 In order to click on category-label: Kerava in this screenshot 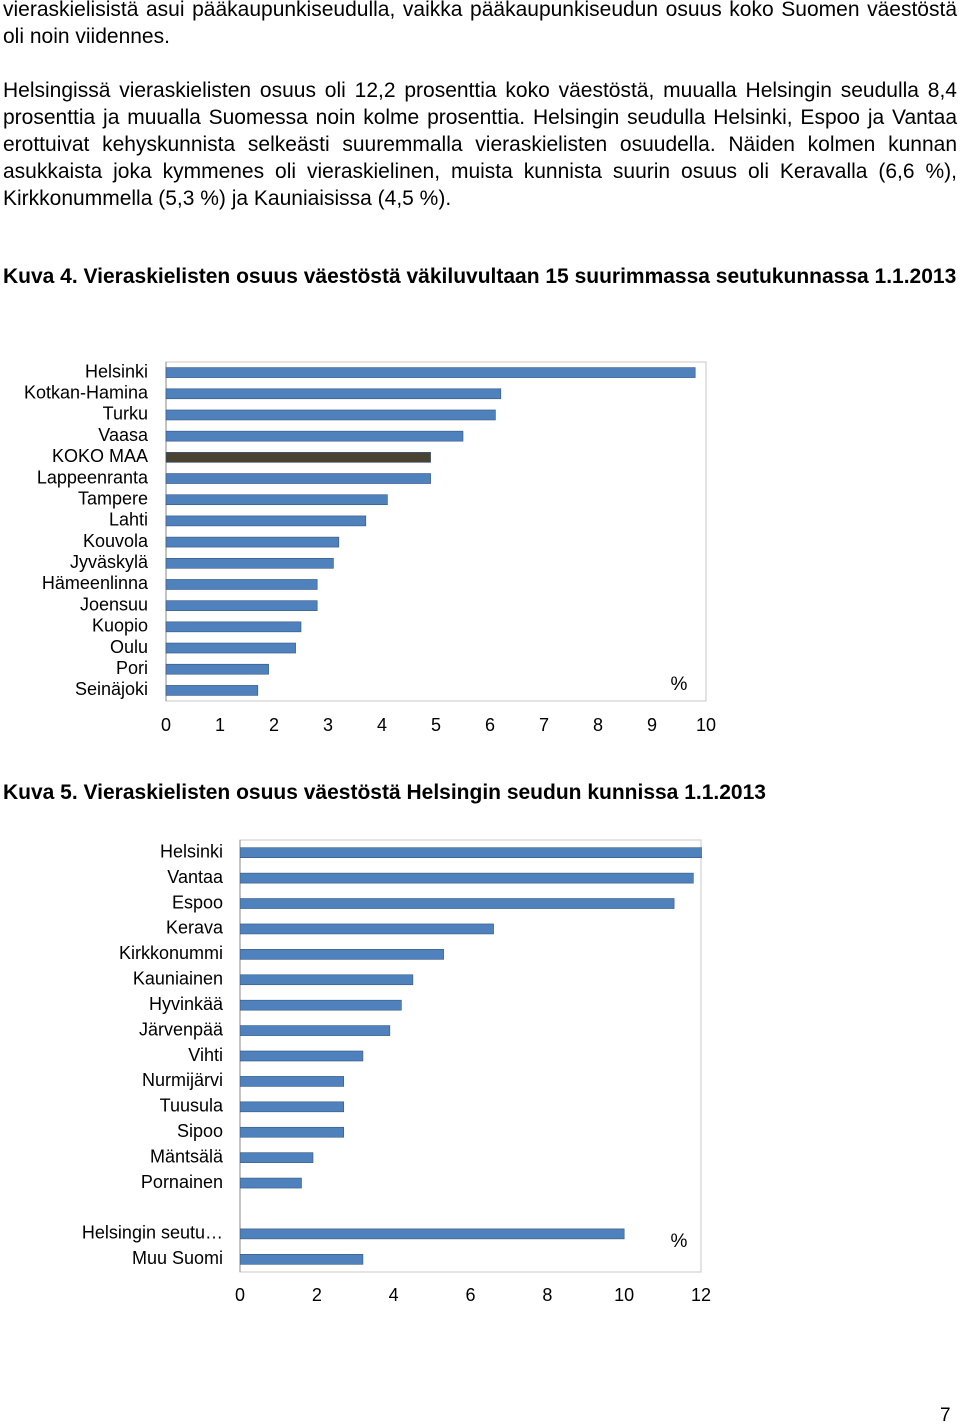, I will do `click(195, 928)`.